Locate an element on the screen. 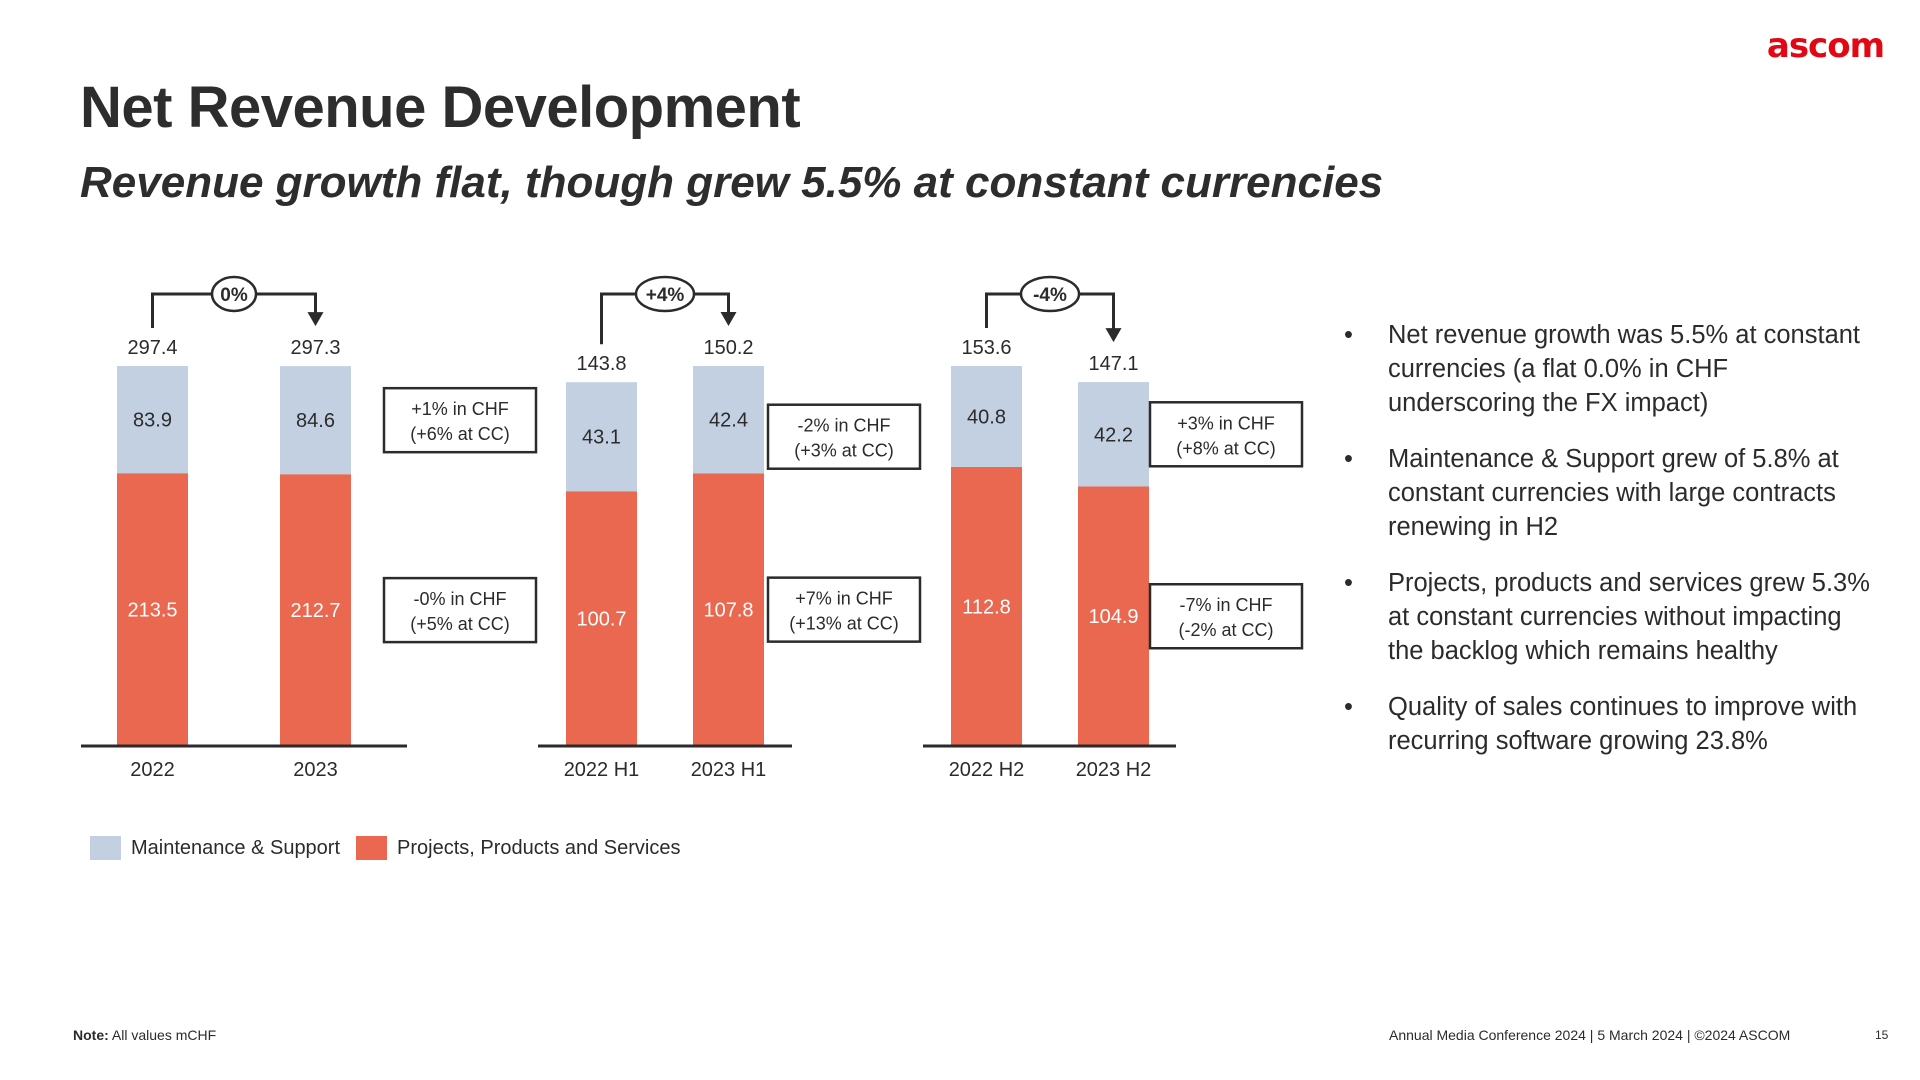 Image resolution: width=1920 pixels, height=1080 pixels. total-label: 150.2 is located at coordinates (728, 348).